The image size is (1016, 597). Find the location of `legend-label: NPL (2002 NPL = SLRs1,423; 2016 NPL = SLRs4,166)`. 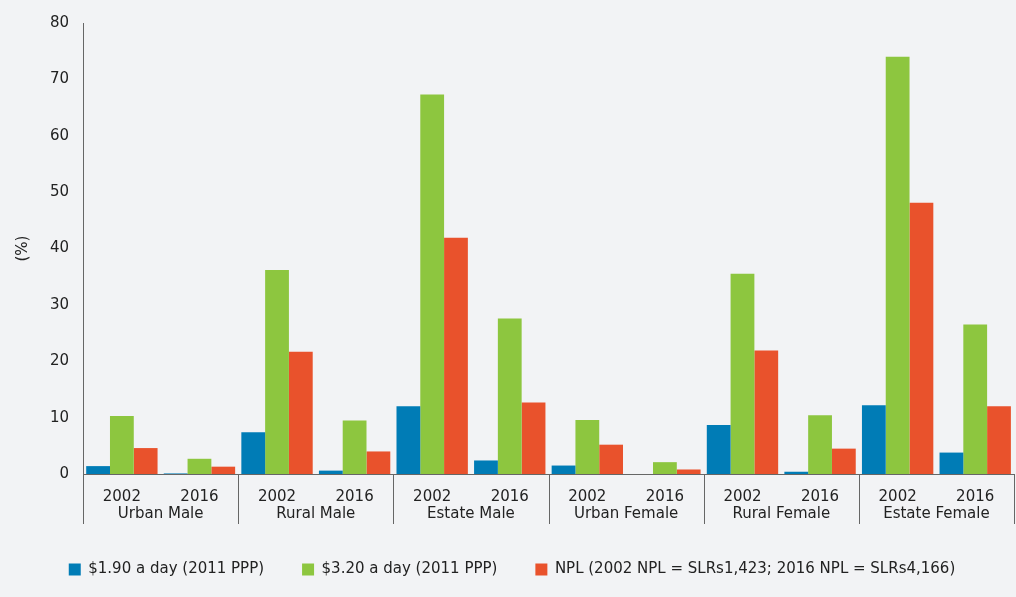

legend-label: NPL (2002 NPL = SLRs1,423; 2016 NPL = SLRs4,166) is located at coordinates (755, 568).